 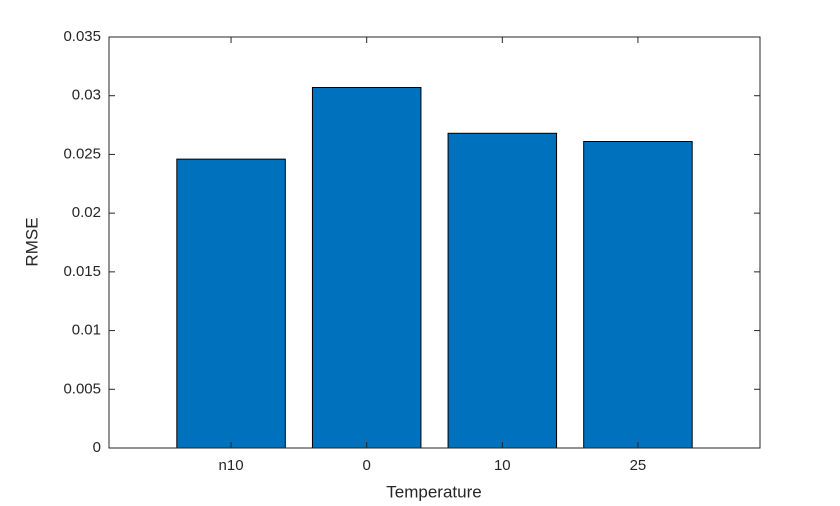 I want to click on x-tick-label: 0, so click(x=367, y=465).